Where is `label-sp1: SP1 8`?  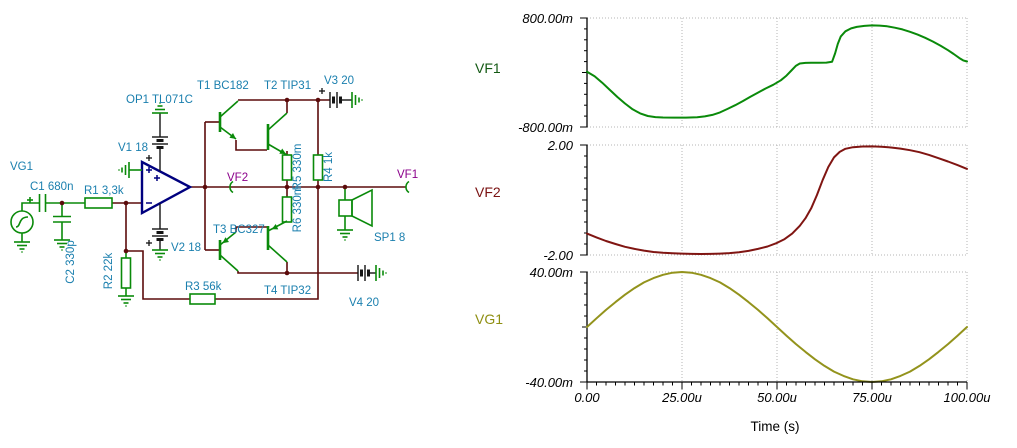 label-sp1: SP1 8 is located at coordinates (389, 238).